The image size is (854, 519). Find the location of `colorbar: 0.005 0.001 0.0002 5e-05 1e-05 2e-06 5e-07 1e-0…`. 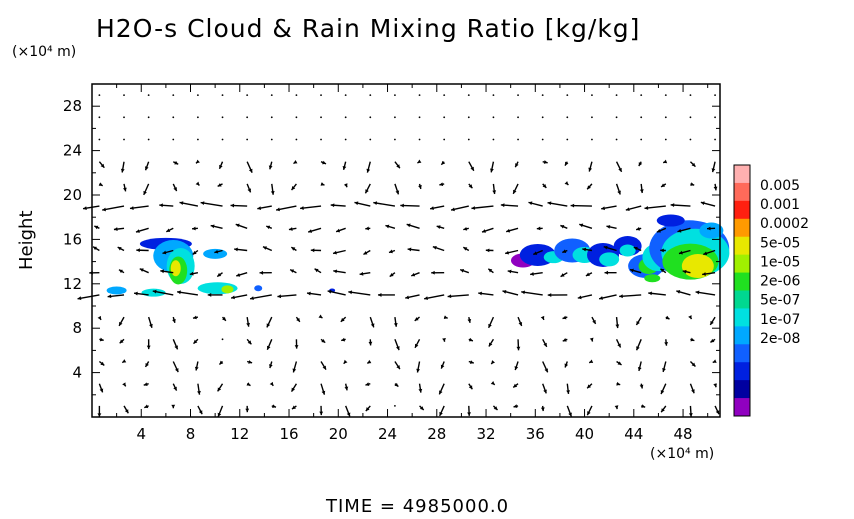

colorbar: 0.005 0.001 0.0002 5e-05 1e-05 2e-06 5e-07 1e-0… is located at coordinates (771, 290).